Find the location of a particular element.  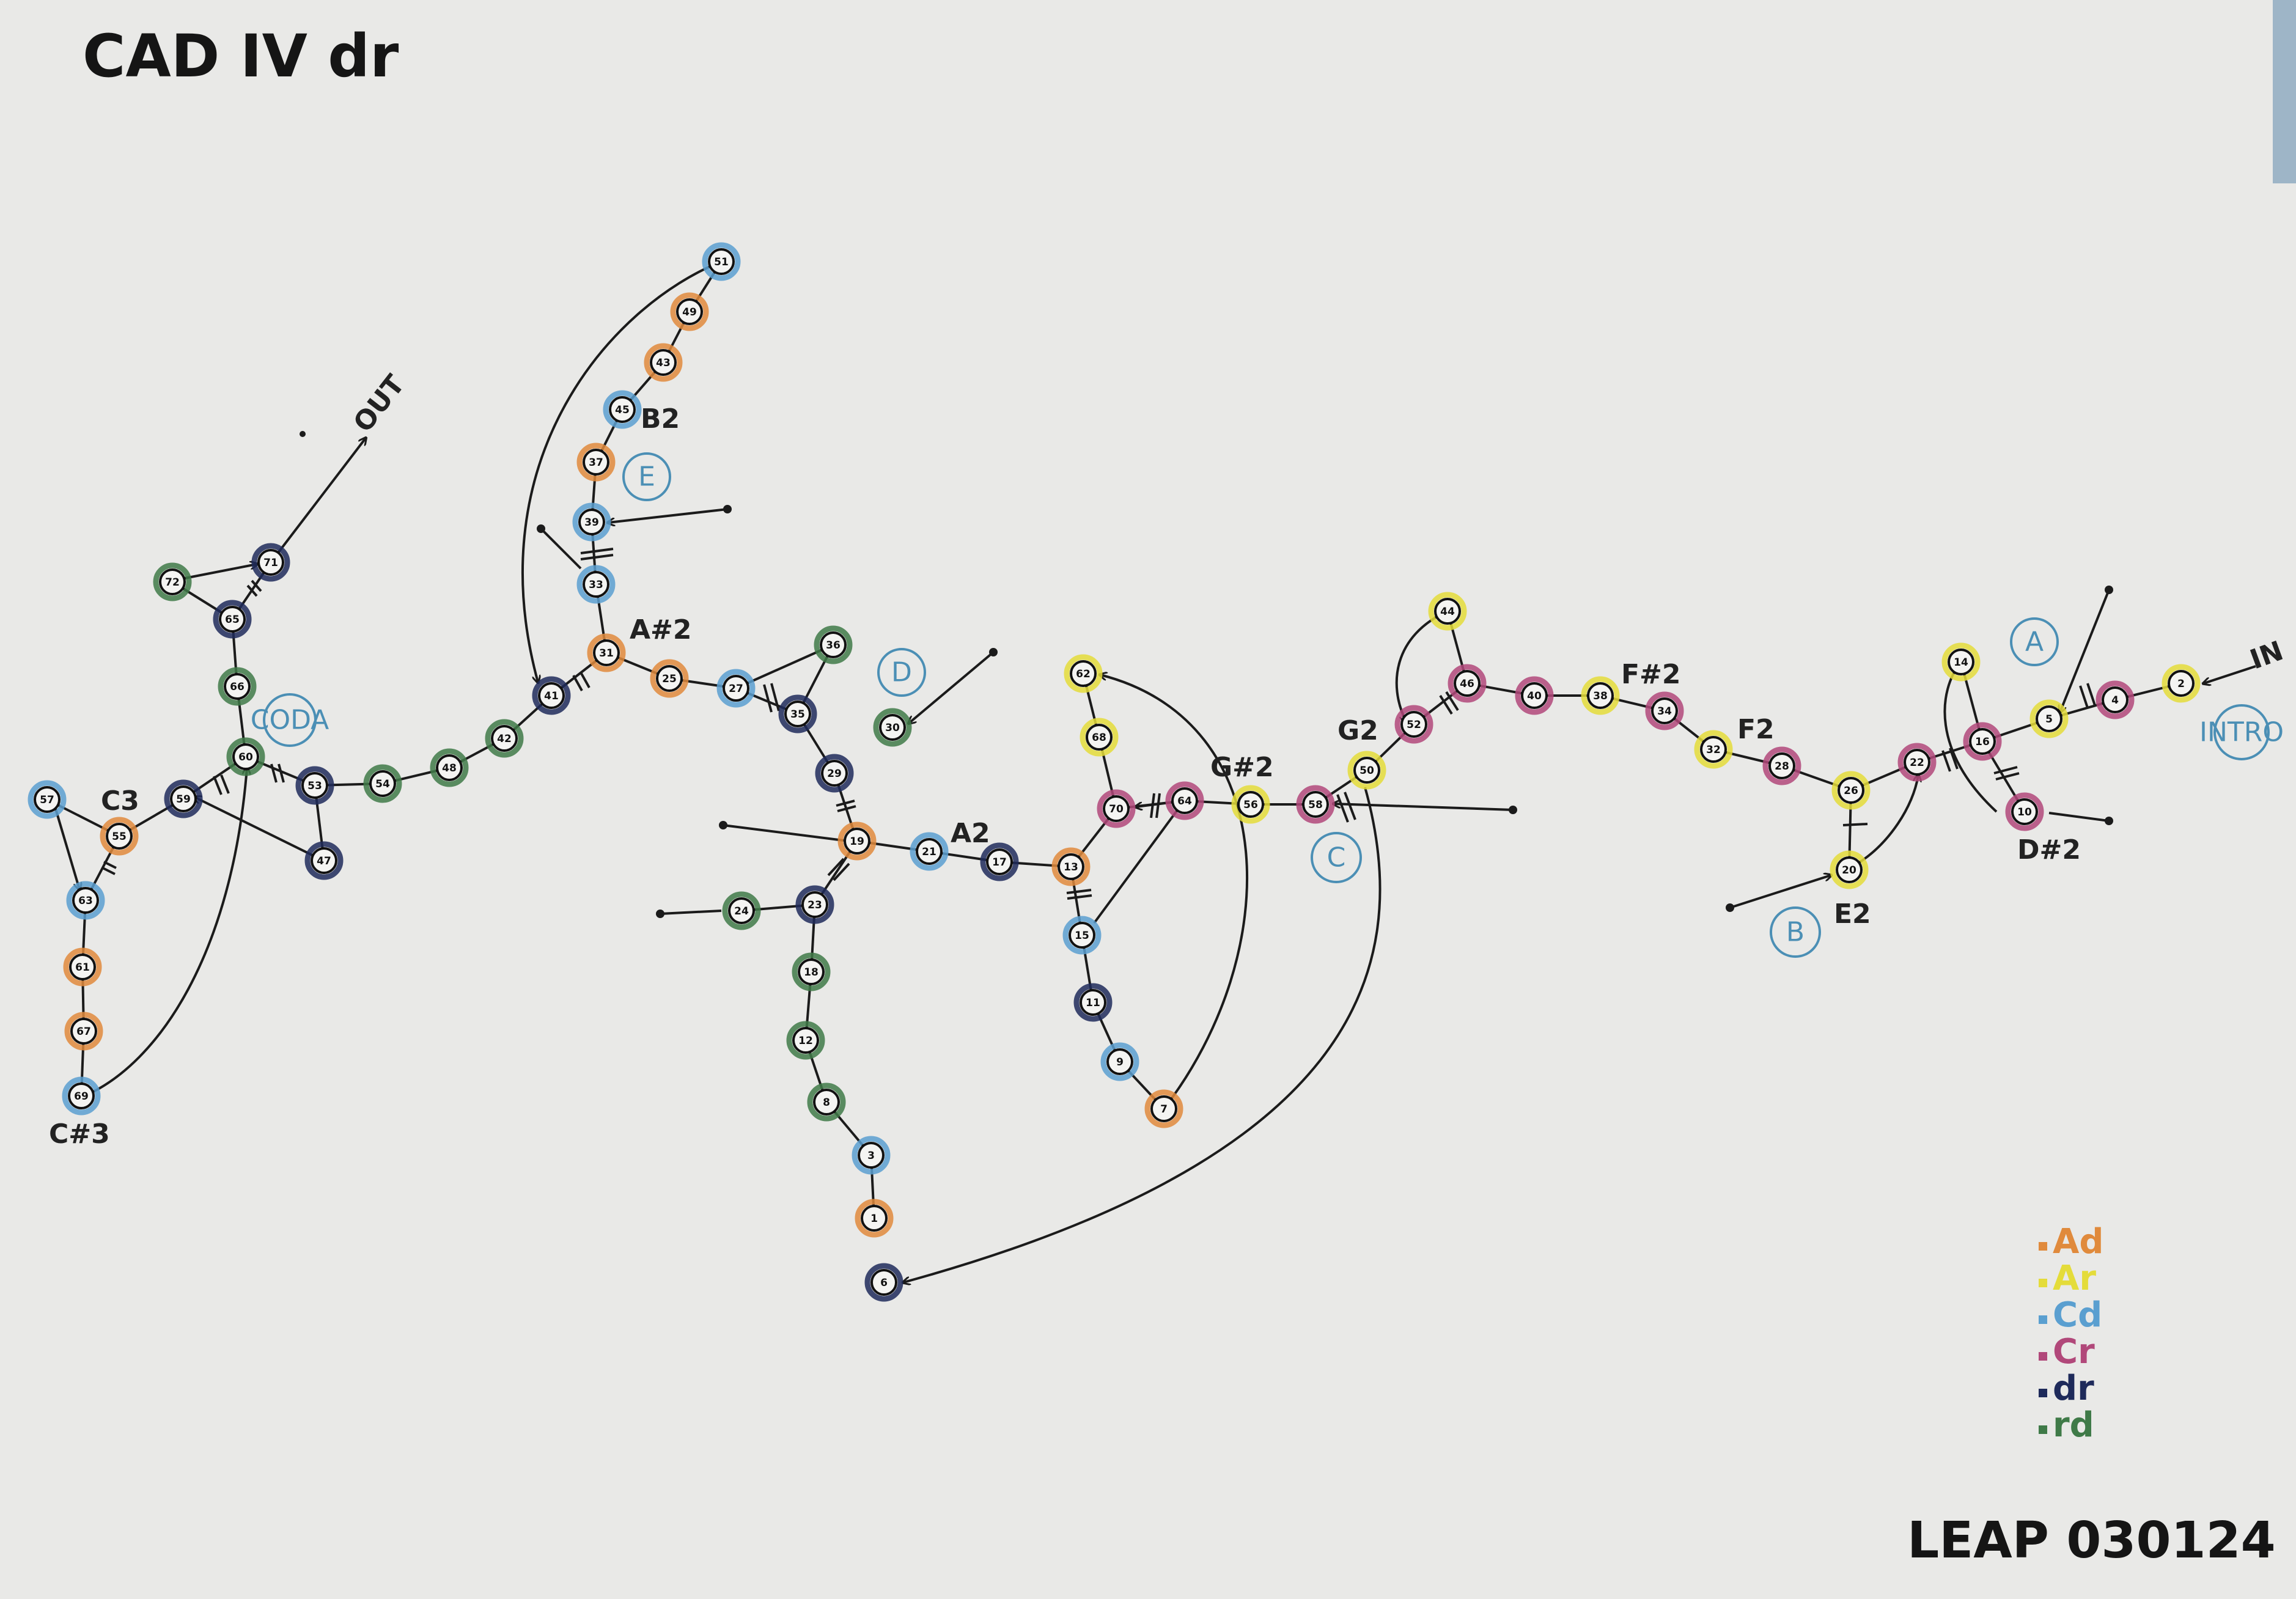

legend-item: Ad is located at coordinates (2071, 1242).